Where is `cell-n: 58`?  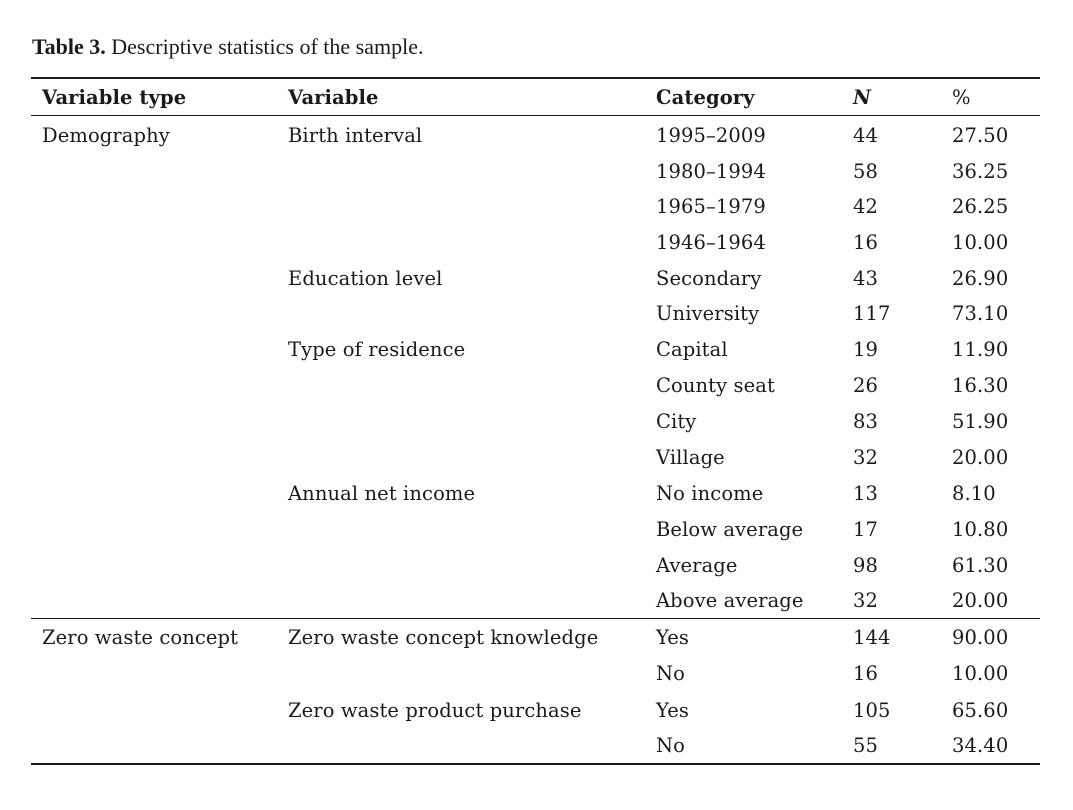
cell-n: 58 is located at coordinates (866, 171).